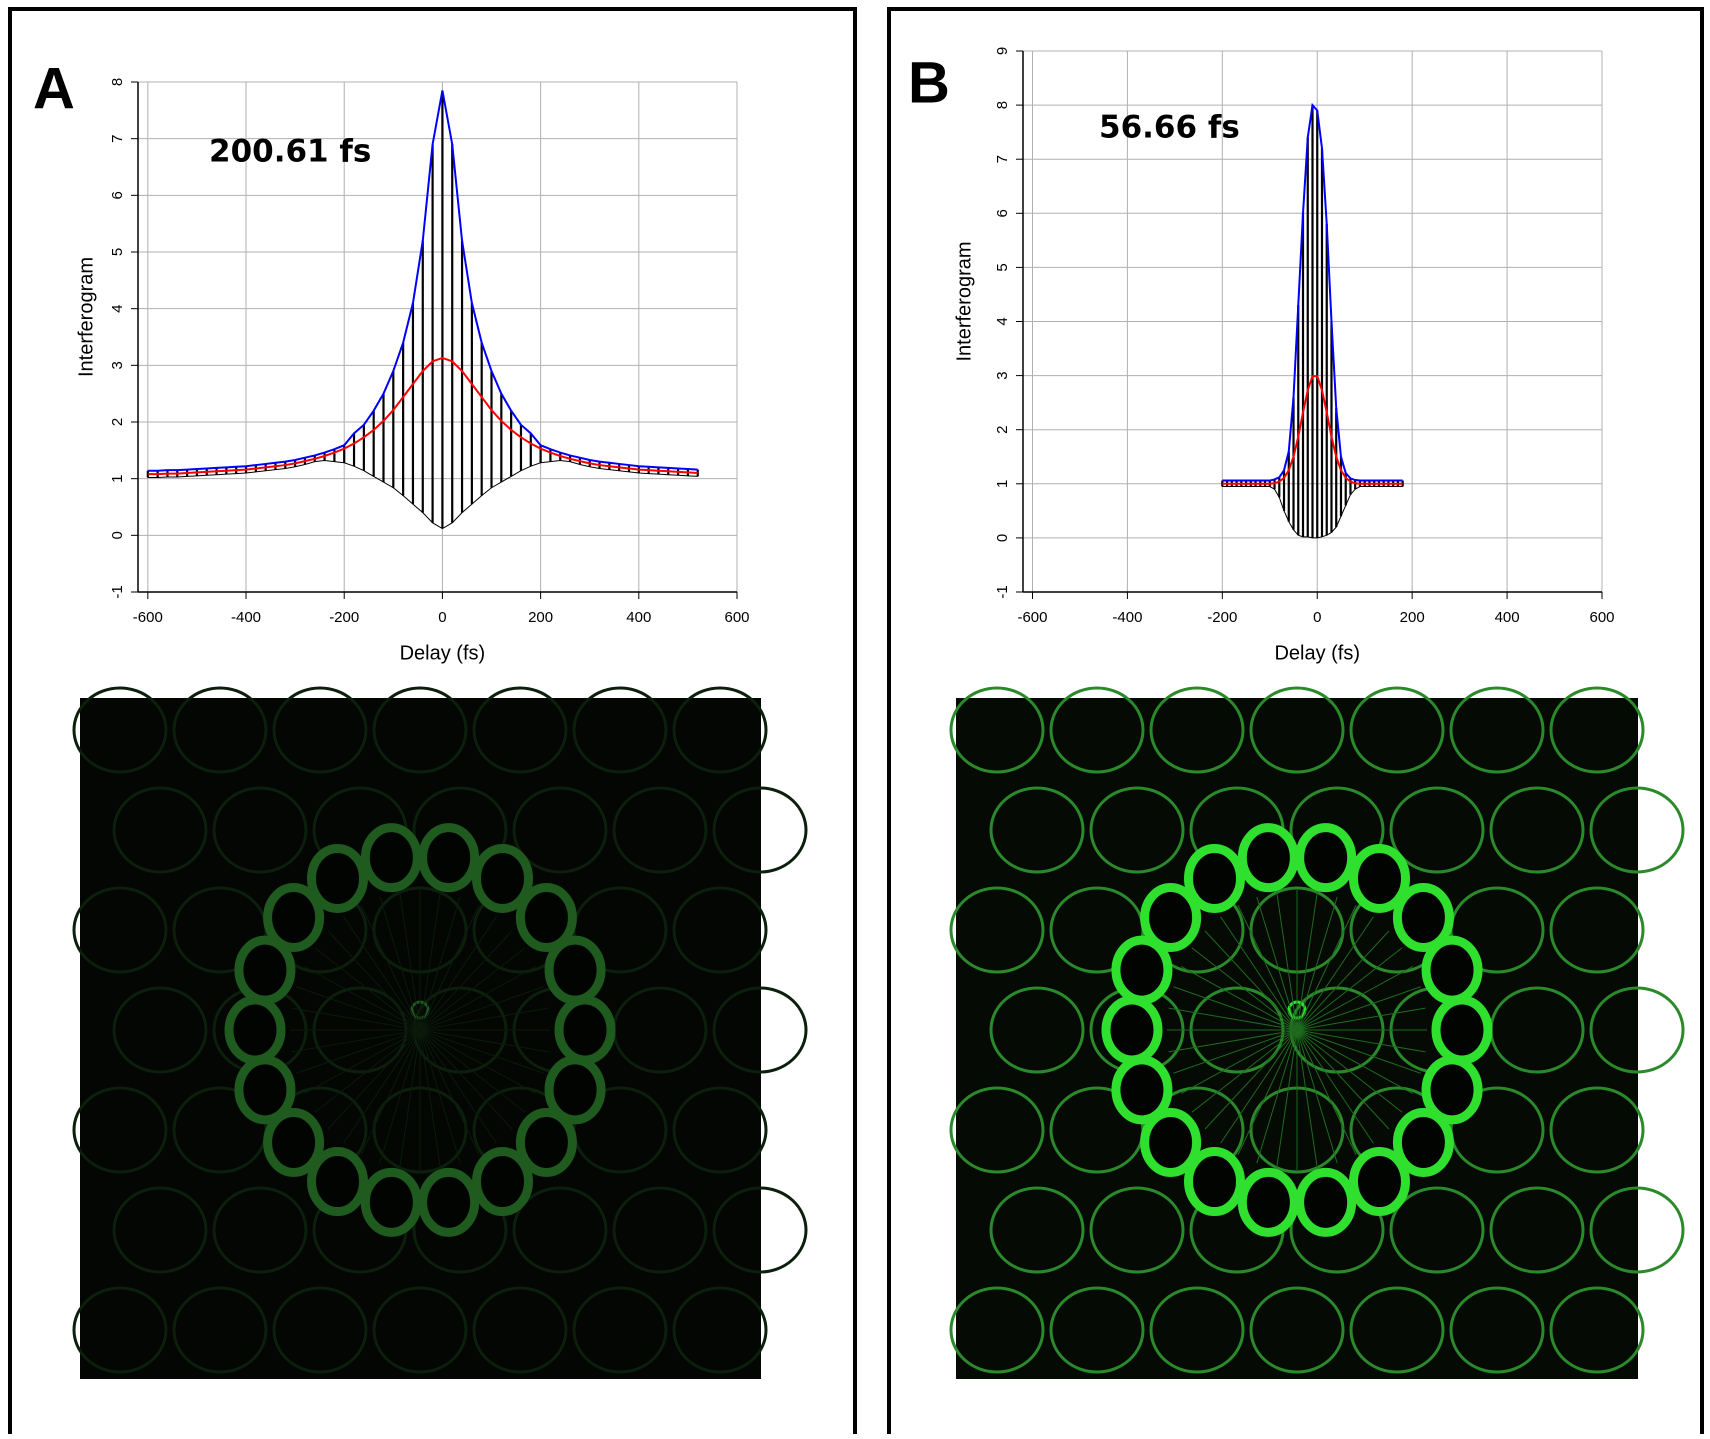  Describe the element at coordinates (1002, 321) in the screenshot. I see `y-tick-label: 4` at that location.